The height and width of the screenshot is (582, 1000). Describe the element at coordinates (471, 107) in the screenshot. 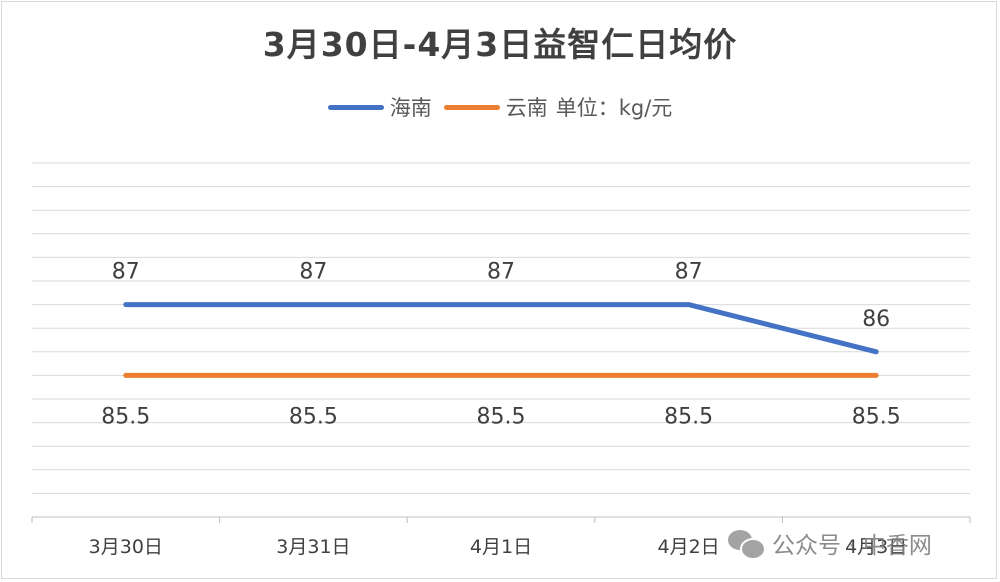

I see `legend-swatch-yunnan` at that location.